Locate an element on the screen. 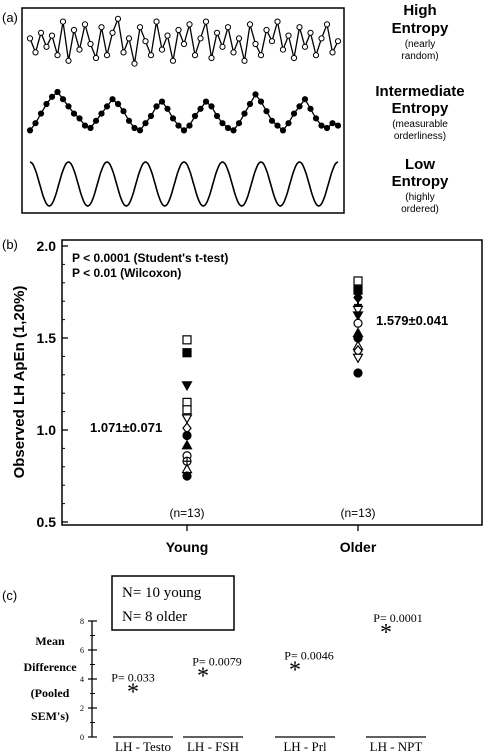 The height and width of the screenshot is (755, 491). panel-c-category-label: LH - Prl is located at coordinates (305, 746).